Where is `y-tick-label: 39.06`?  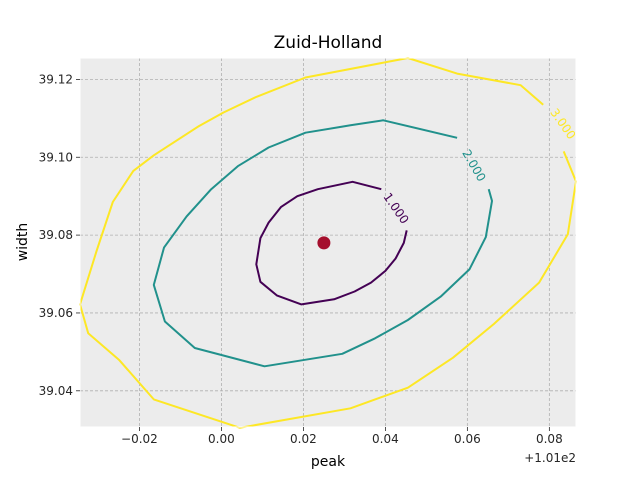
y-tick-label: 39.06 is located at coordinates (56, 313).